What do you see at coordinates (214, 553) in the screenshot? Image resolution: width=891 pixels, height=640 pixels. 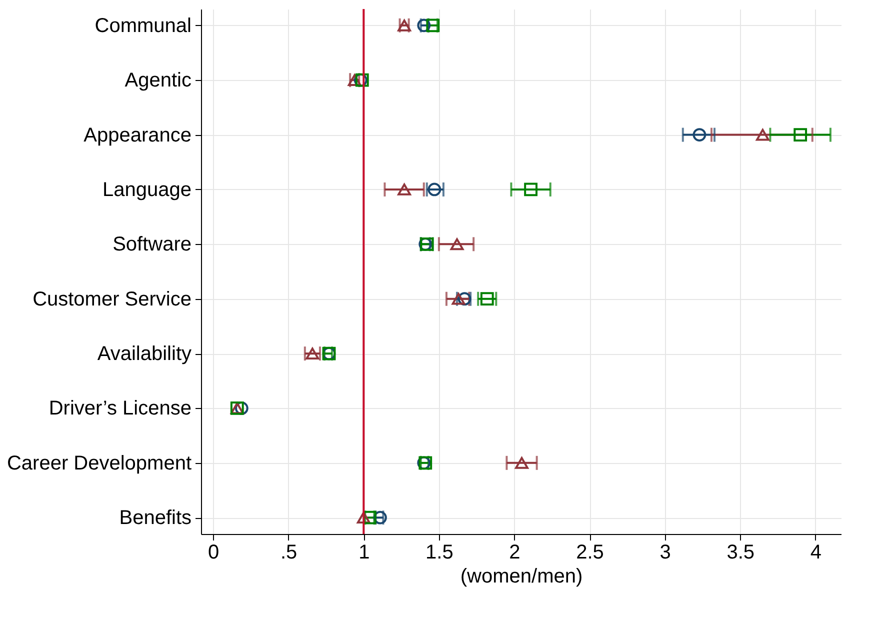 I see `x-tick-label: 0` at bounding box center [214, 553].